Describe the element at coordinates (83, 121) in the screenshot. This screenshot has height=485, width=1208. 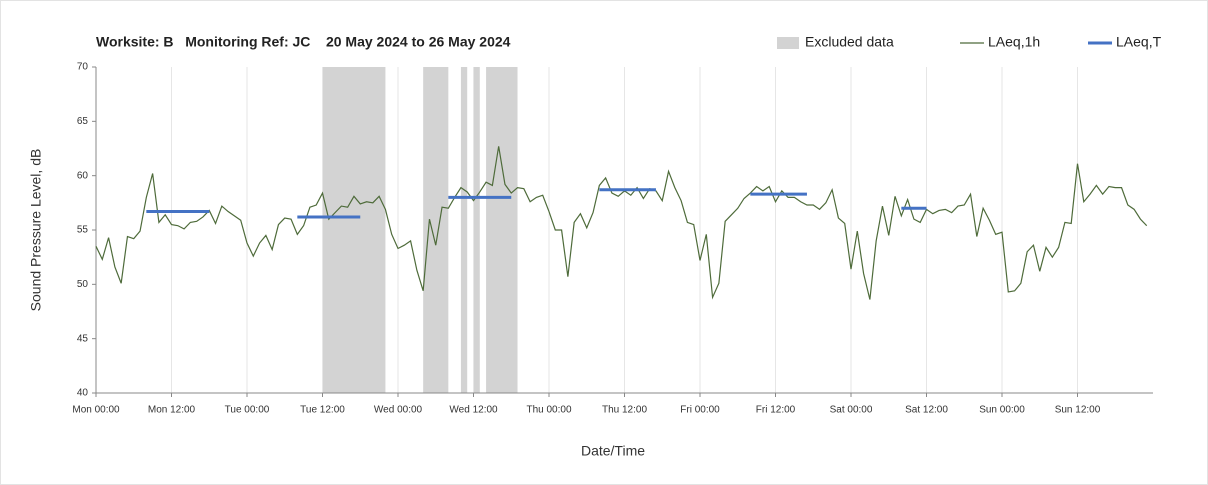
I see `y-tick-label: 65` at that location.